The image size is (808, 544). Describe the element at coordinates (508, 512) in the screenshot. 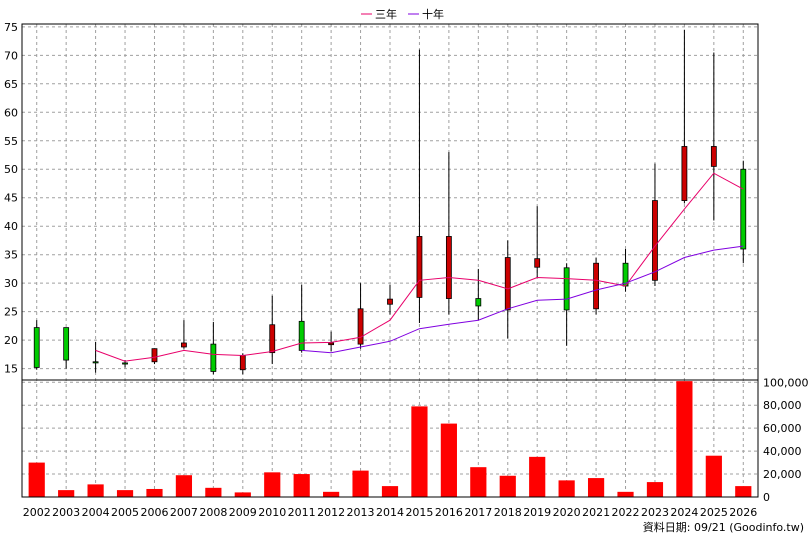

I see `year-tick-label: 2018` at that location.